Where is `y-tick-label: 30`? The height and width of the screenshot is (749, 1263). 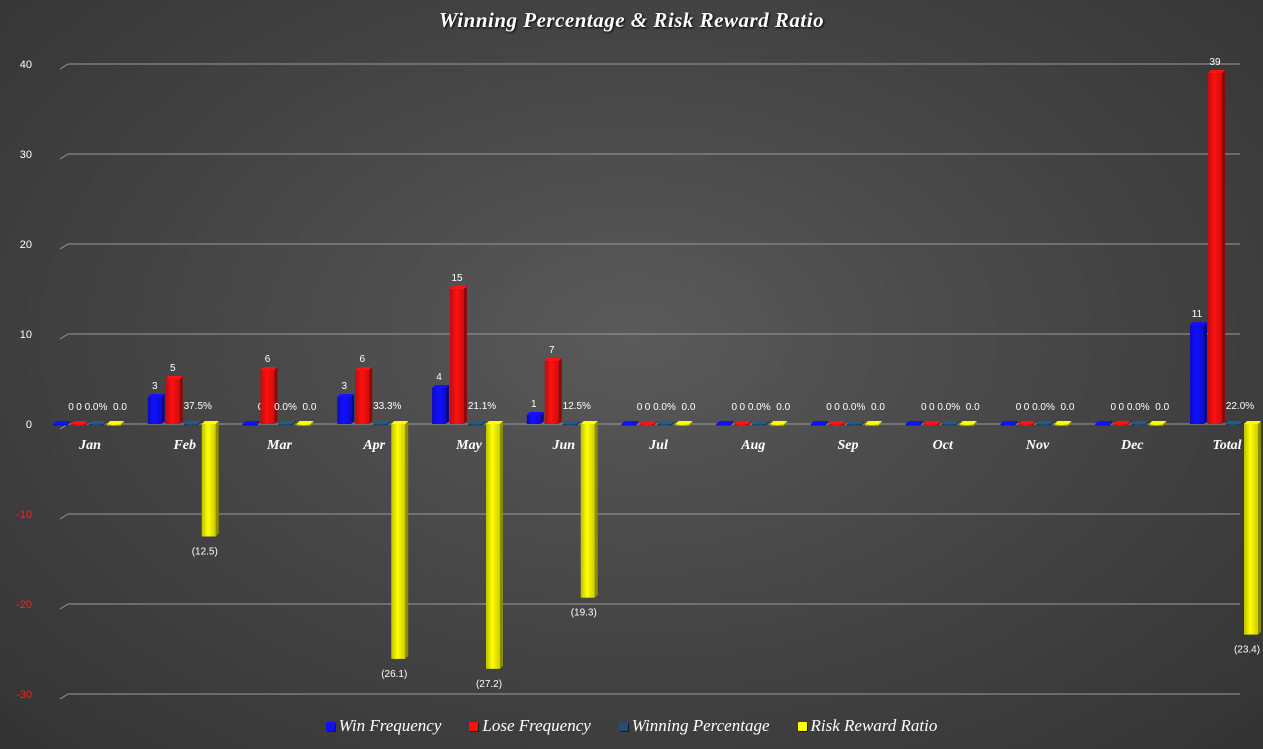
y-tick-label: 30 is located at coordinates (26, 155).